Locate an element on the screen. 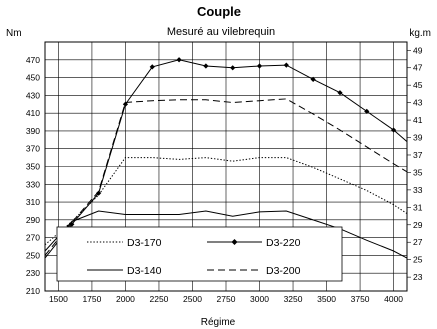 This screenshot has width=437, height=329. x-tick-label: 2500 is located at coordinates (192, 299).